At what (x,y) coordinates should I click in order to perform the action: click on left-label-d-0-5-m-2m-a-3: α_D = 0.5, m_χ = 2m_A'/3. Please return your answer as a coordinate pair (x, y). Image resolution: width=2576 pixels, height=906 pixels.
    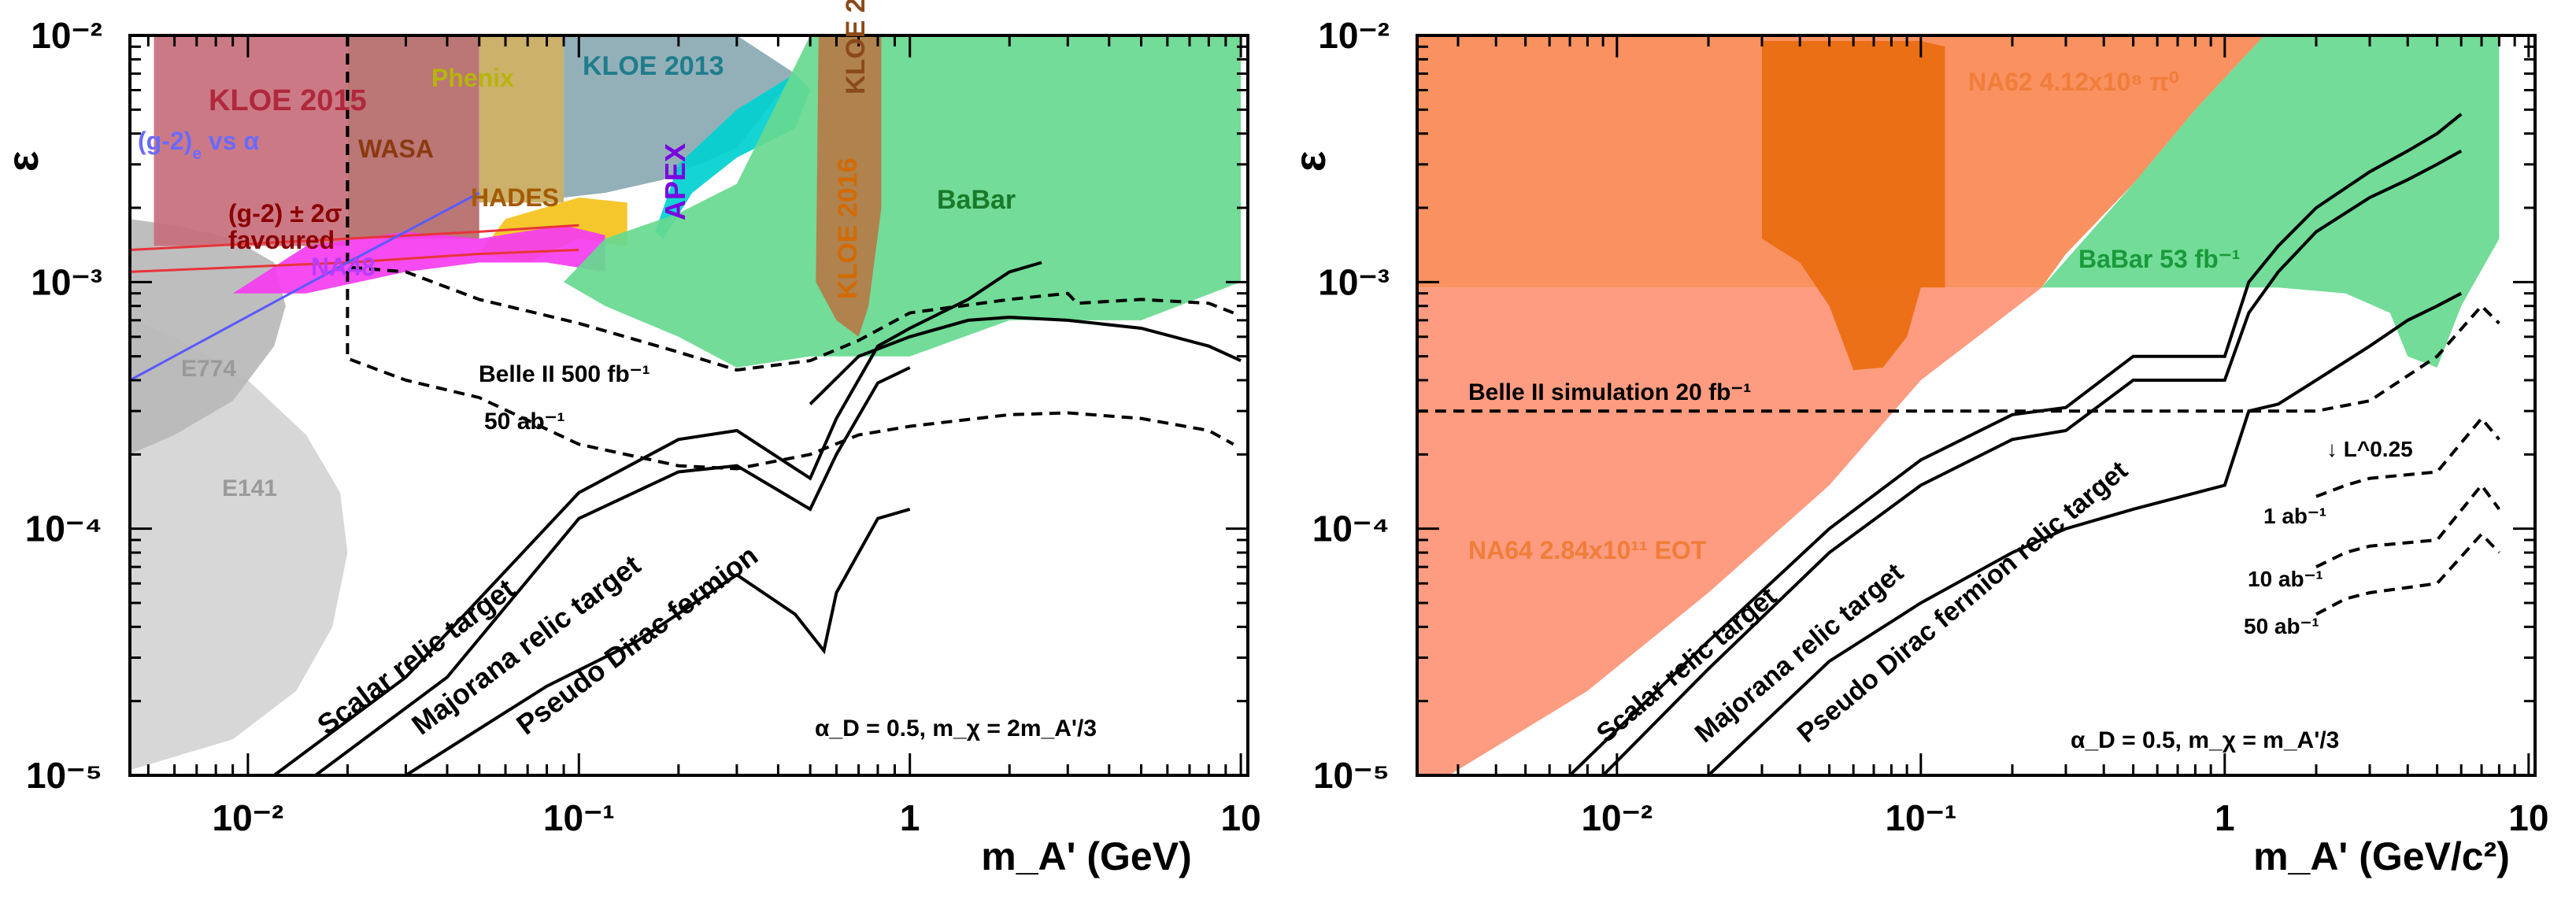
    Looking at the image, I should click on (956, 728).